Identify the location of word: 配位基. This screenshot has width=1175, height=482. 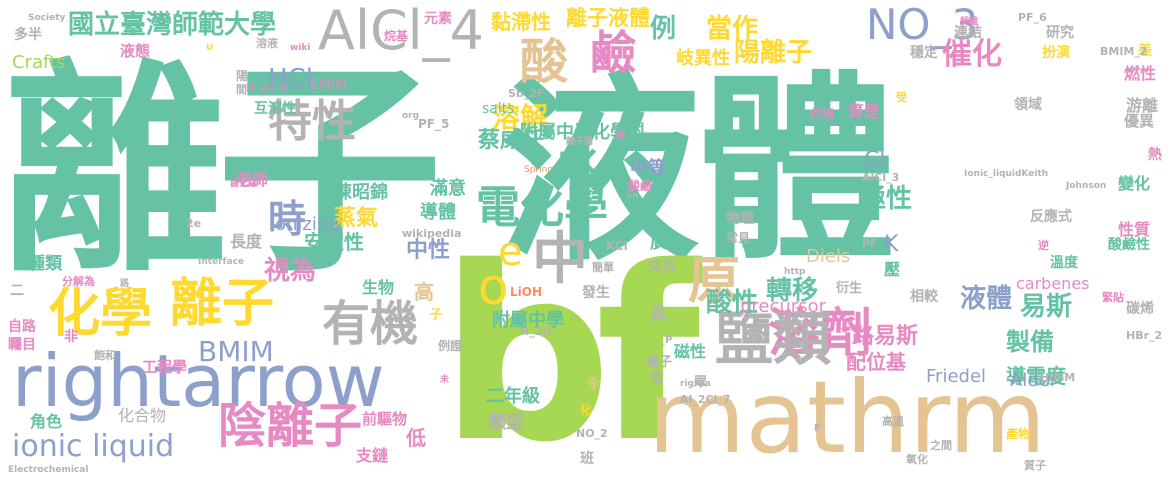
(876, 362).